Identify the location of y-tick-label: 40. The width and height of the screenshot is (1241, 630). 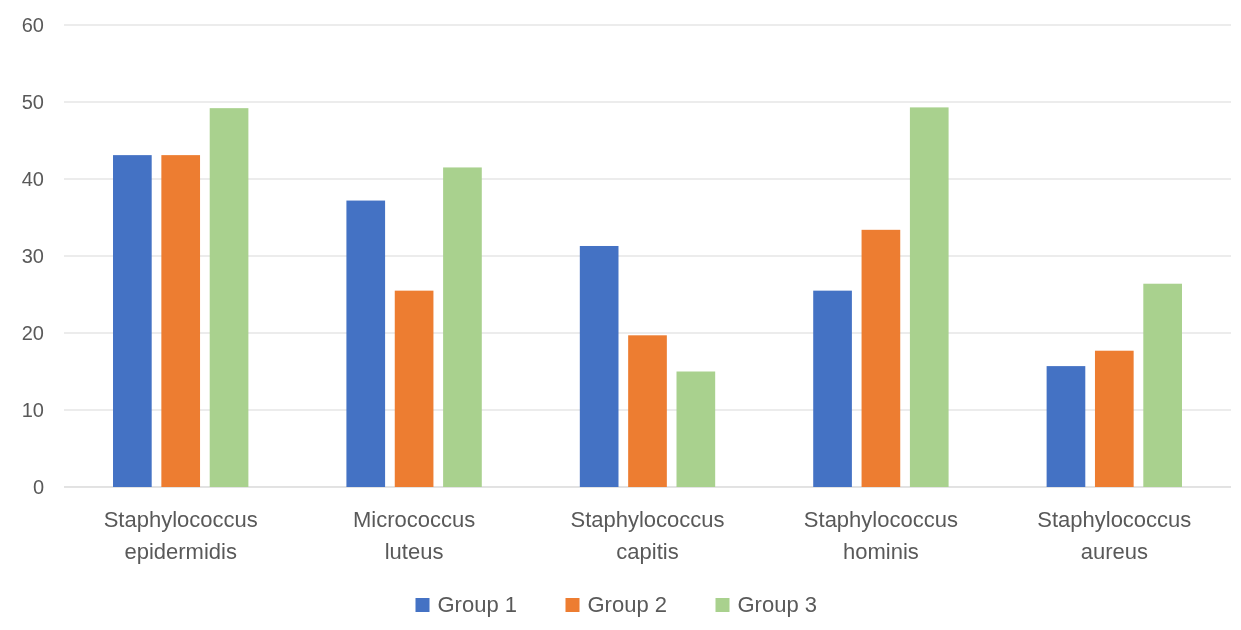
(32, 179).